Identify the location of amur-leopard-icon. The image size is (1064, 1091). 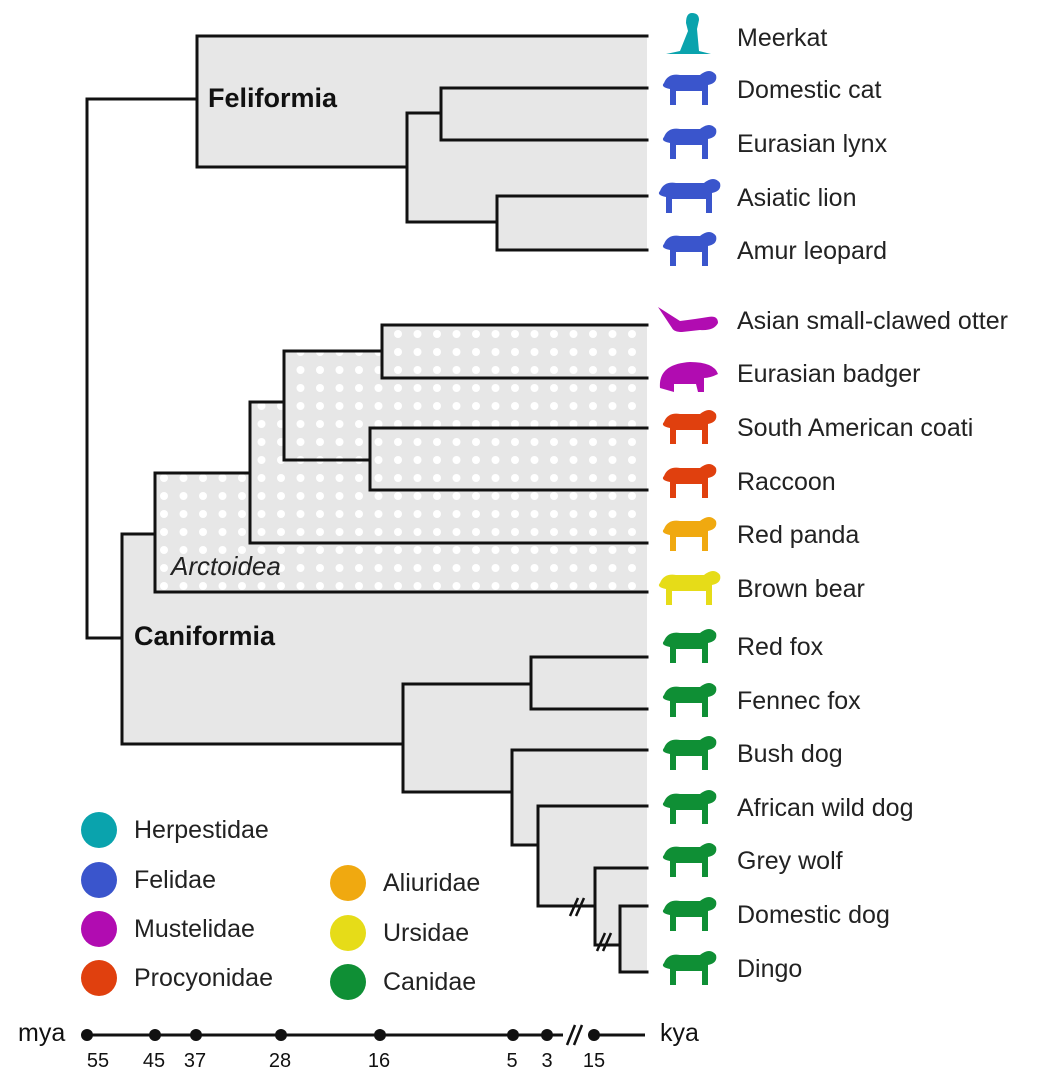
(689, 249).